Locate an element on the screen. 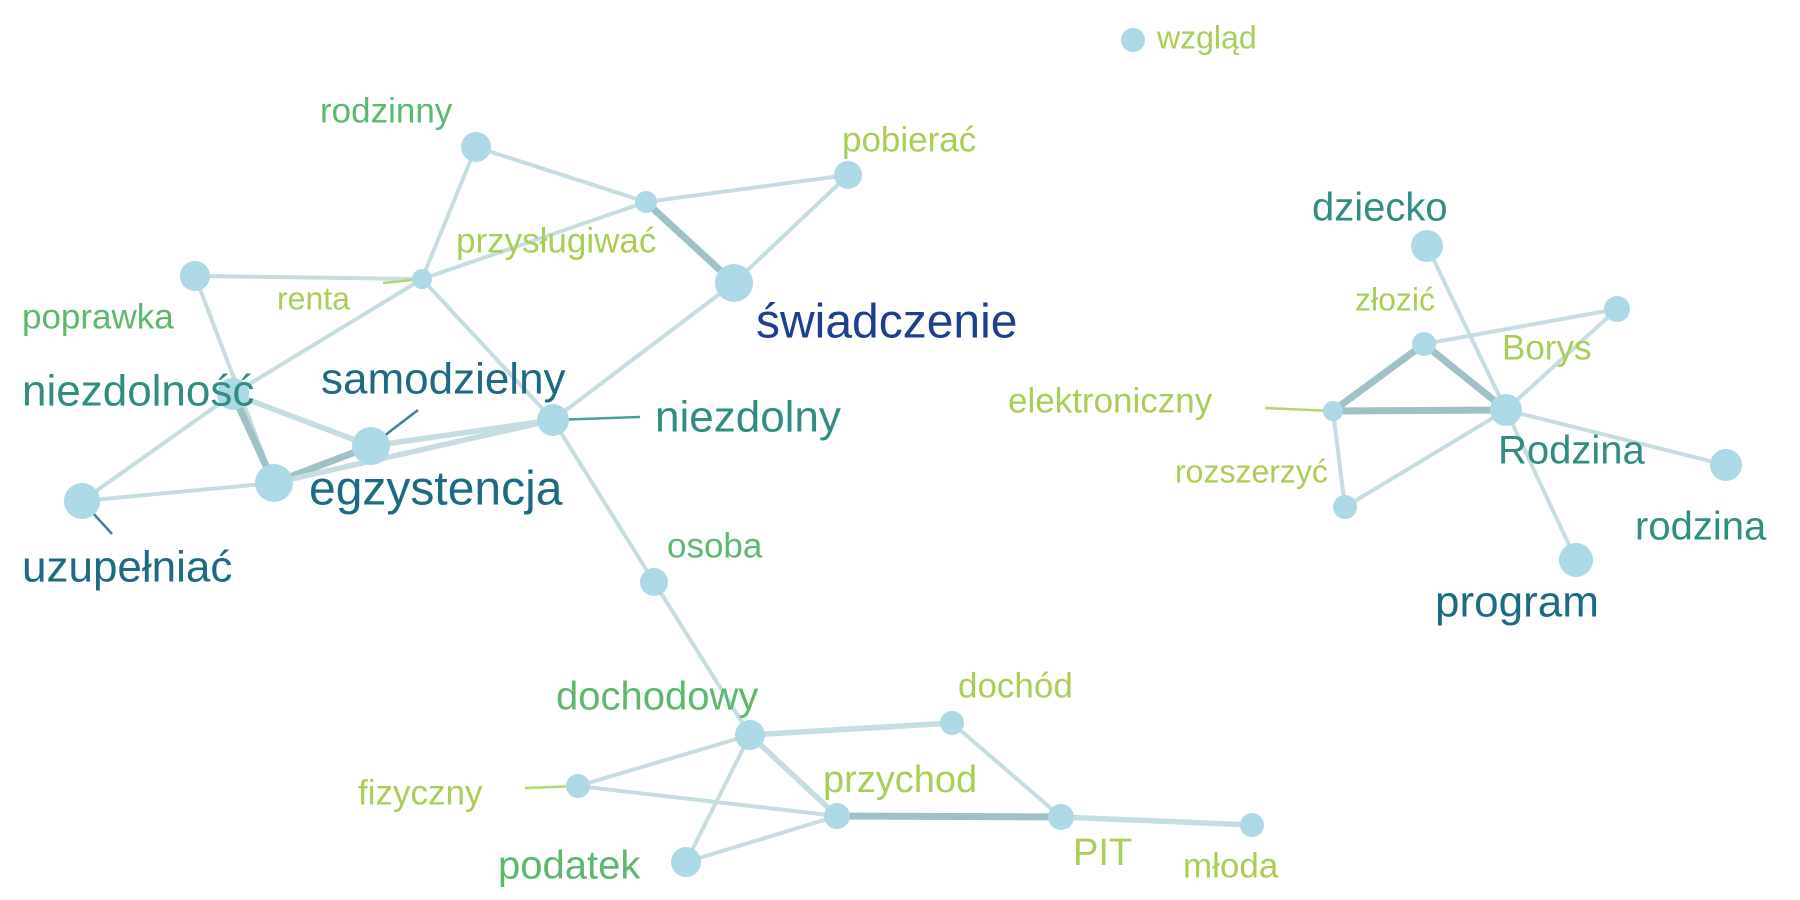 This screenshot has width=1800, height=900. edge-poprawka-renta is located at coordinates (308, 277).